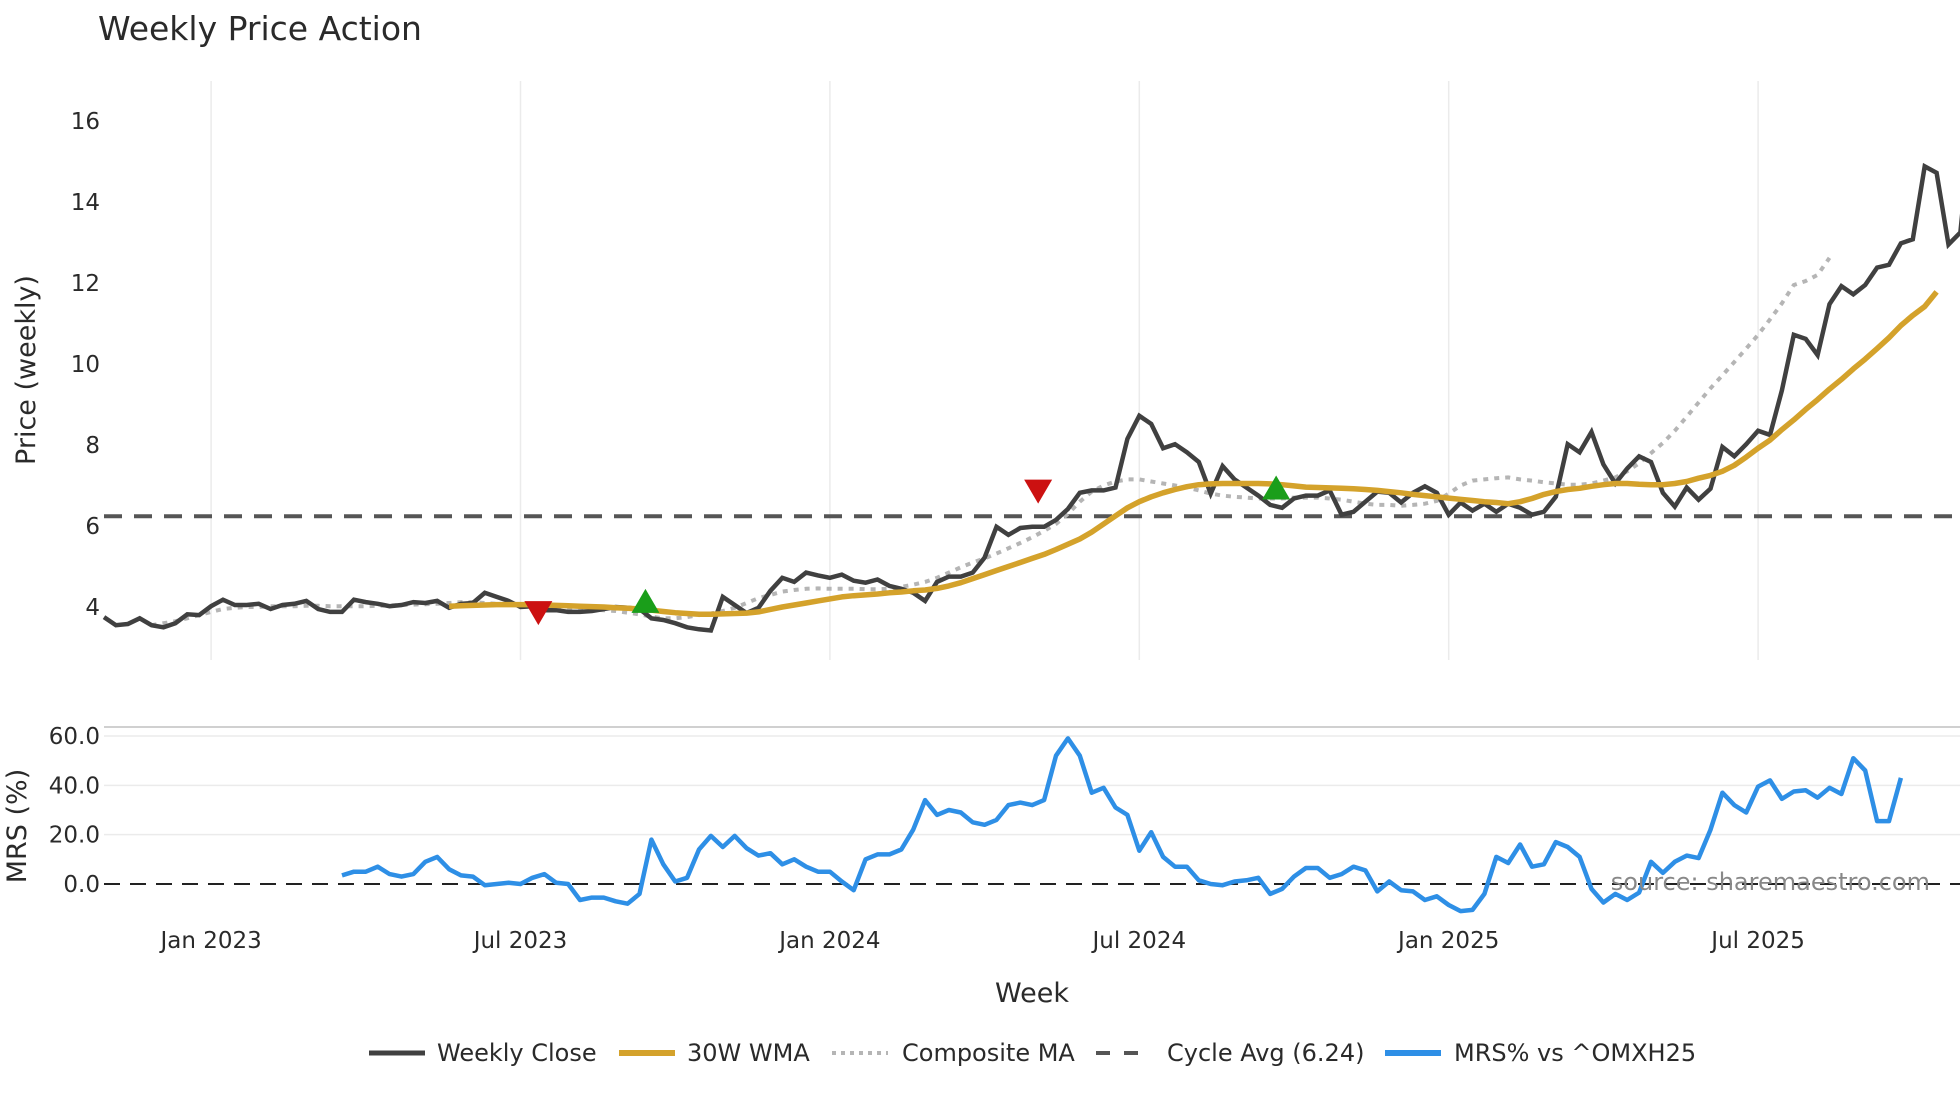 The image size is (1960, 1102). I want to click on mrs-y-label: MRS (%), so click(17, 826).